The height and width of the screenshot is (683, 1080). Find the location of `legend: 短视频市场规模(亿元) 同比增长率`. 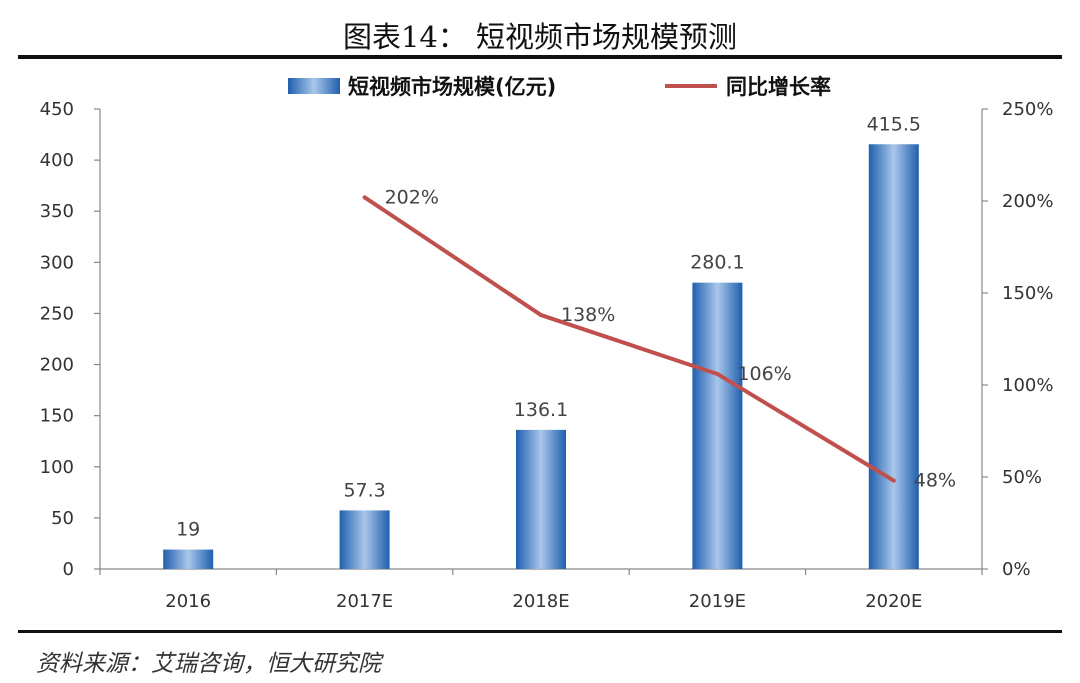

legend: 短视频市场规模(亿元) 同比增长率 is located at coordinates (559, 87).